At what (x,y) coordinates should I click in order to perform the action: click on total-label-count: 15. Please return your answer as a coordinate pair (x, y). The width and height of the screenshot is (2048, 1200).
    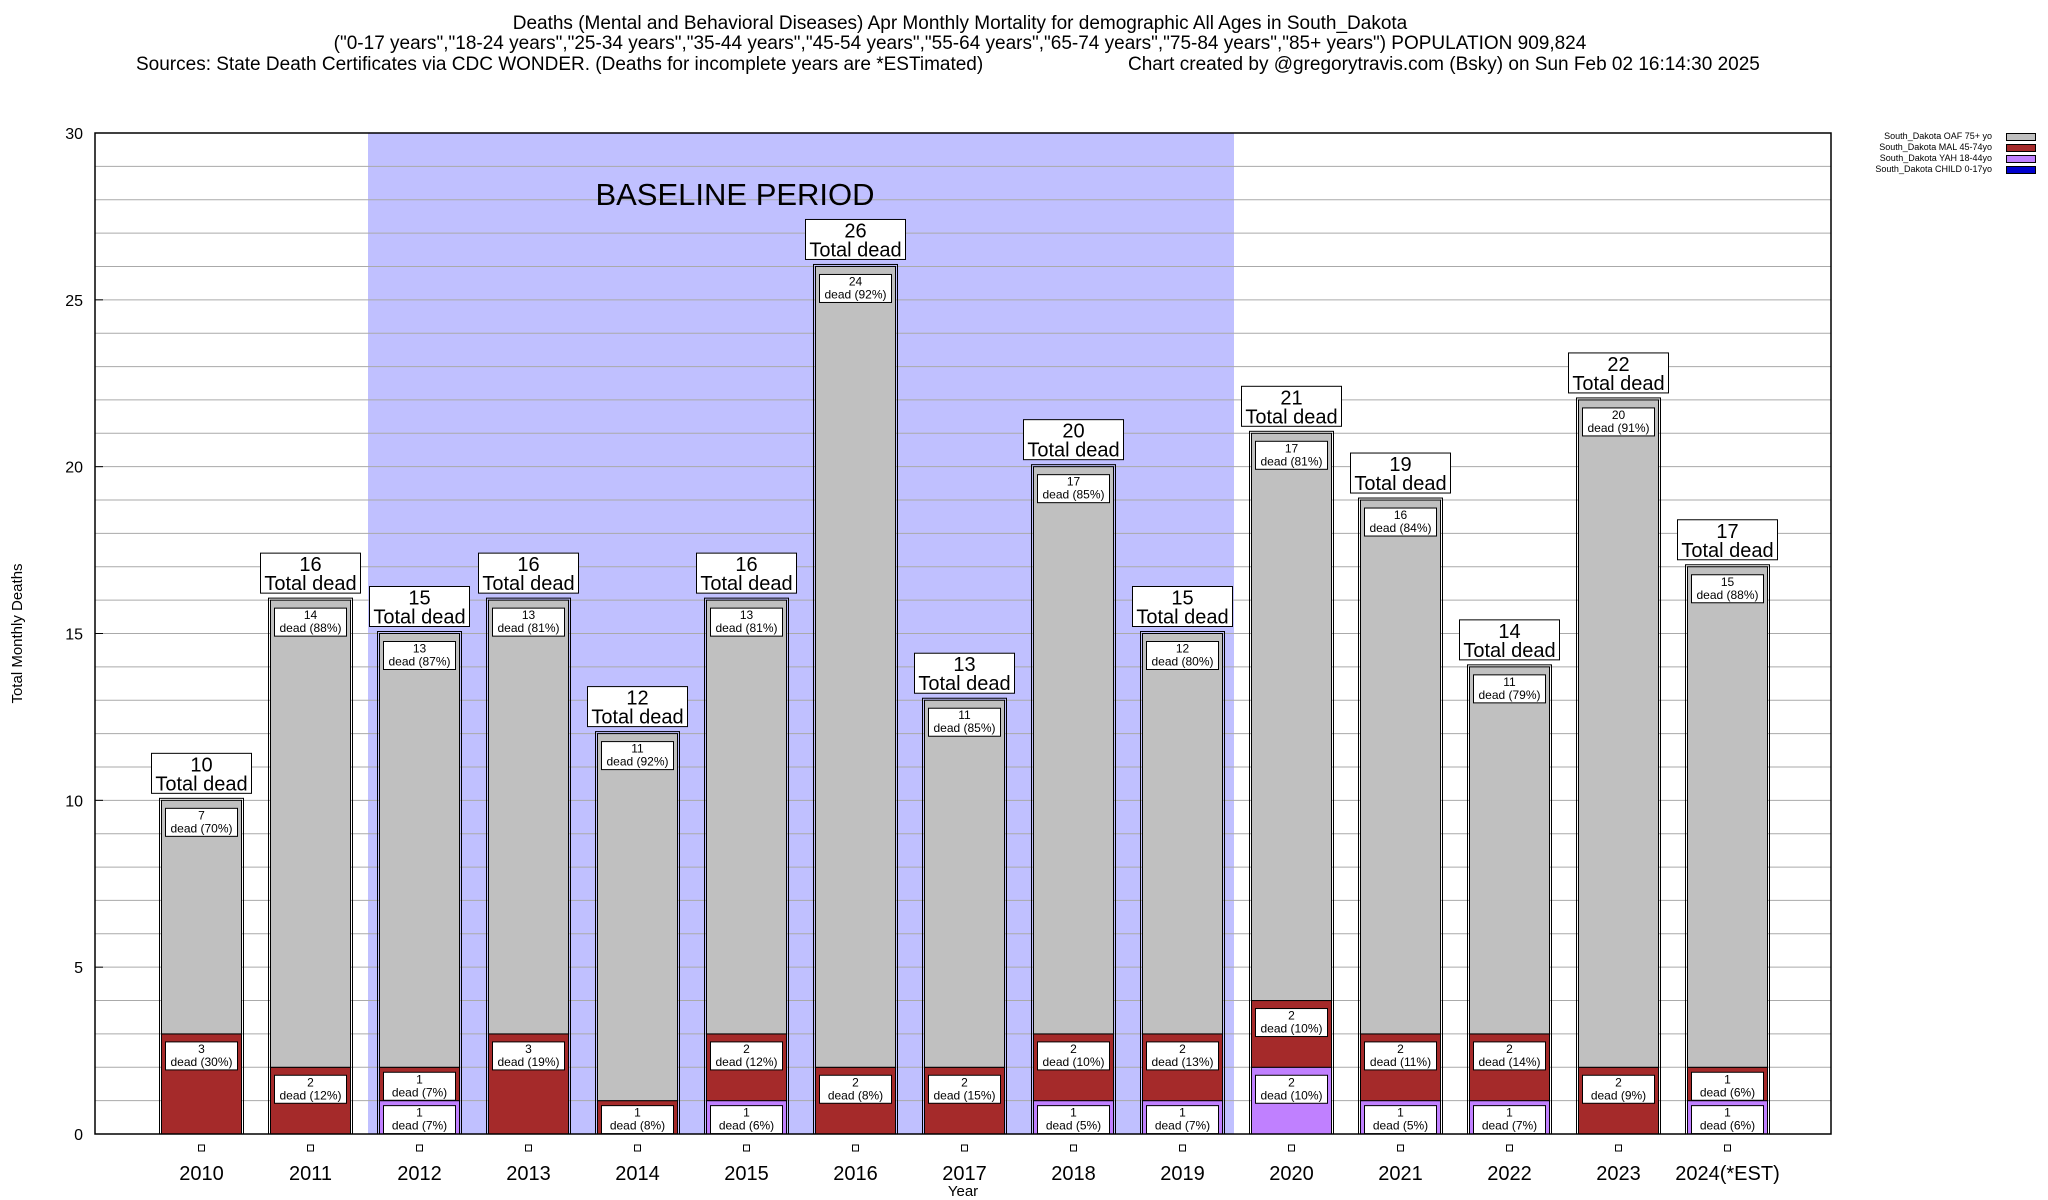
    Looking at the image, I should click on (419, 599).